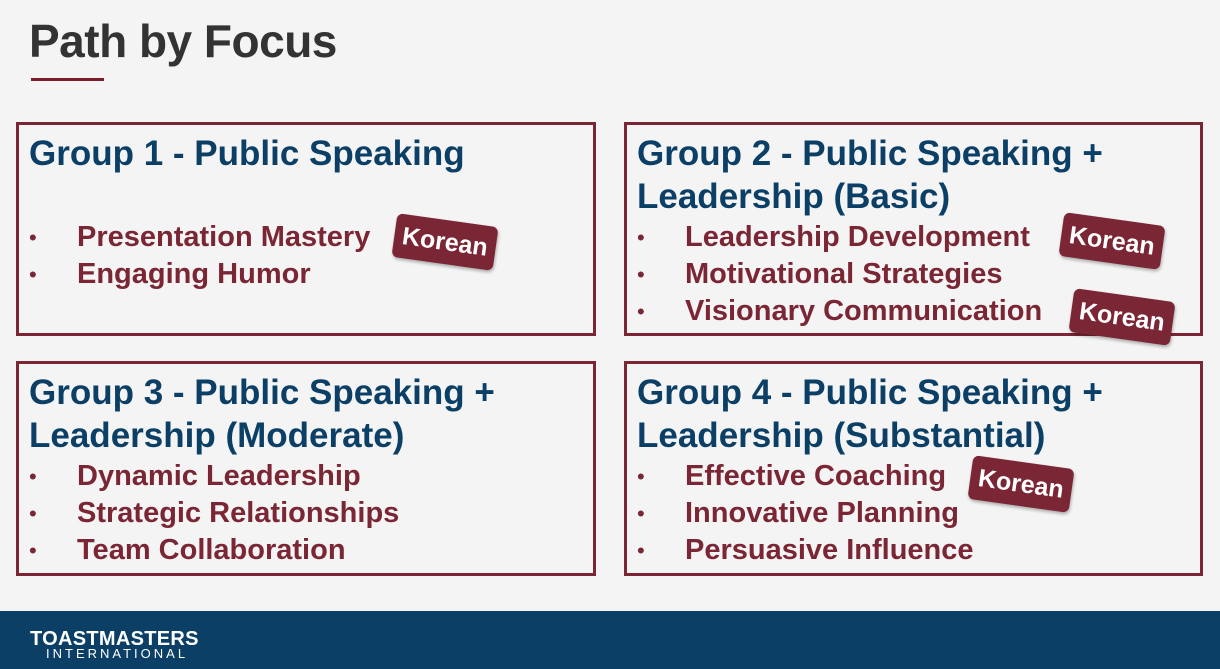 The image size is (1220, 669). I want to click on path-name: Presentation Mastery, so click(224, 237).